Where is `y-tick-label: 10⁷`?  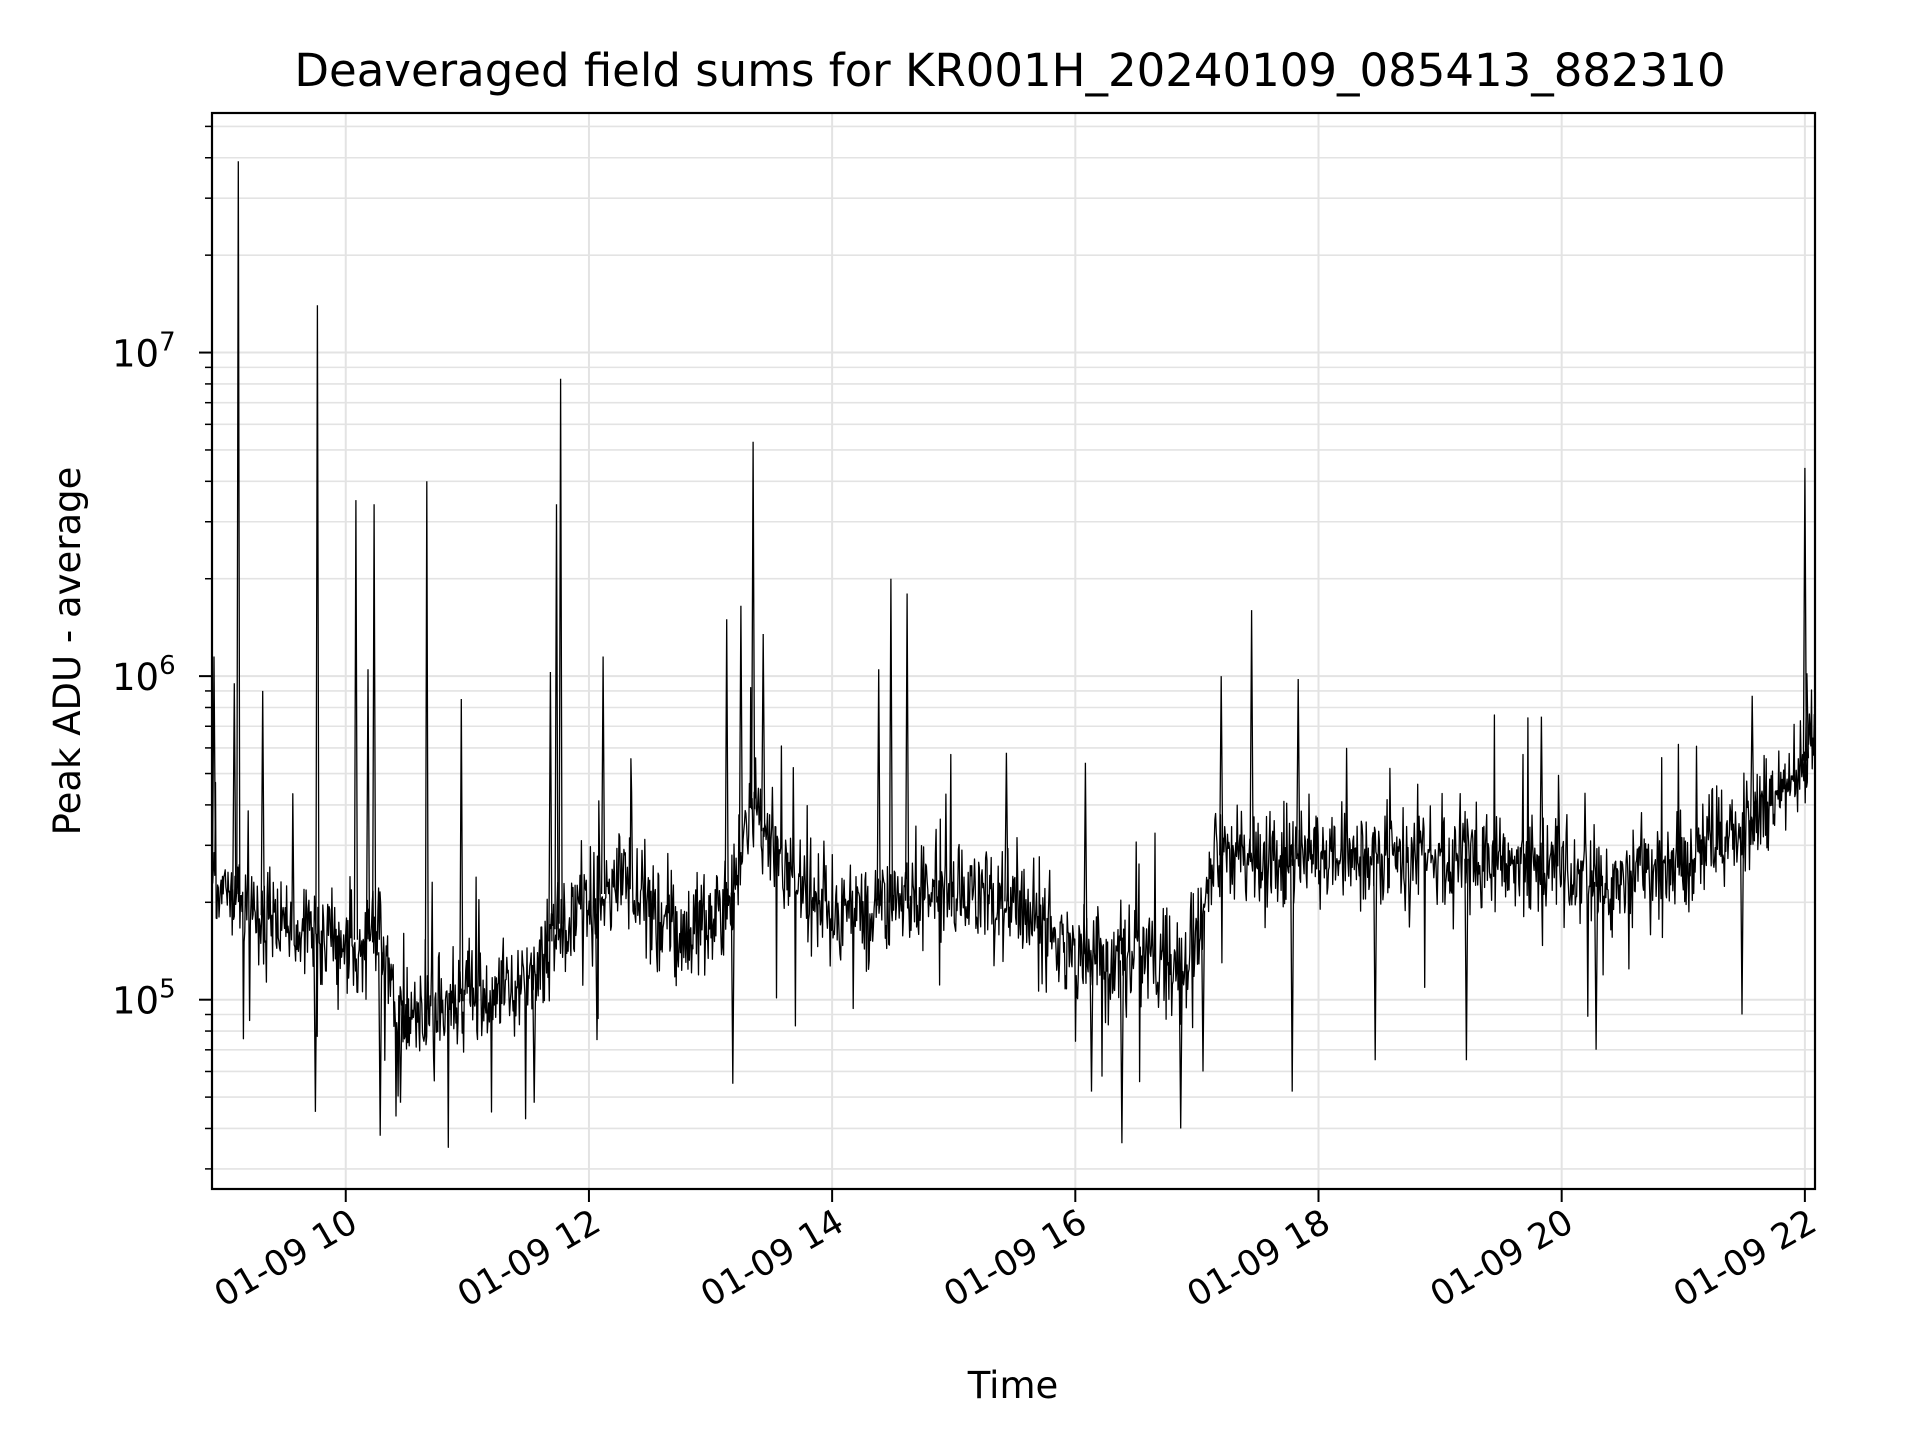
y-tick-label: 10⁷ is located at coordinates (144, 352).